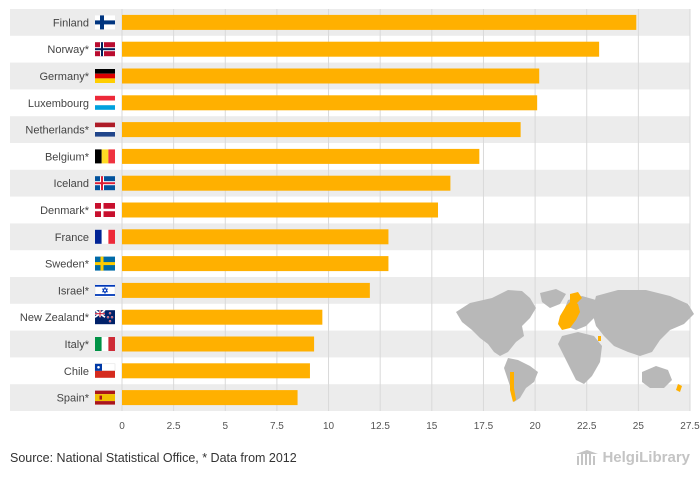 The height and width of the screenshot is (483, 700). What do you see at coordinates (57, 131) in the screenshot?
I see `category-label: Netherlands*` at bounding box center [57, 131].